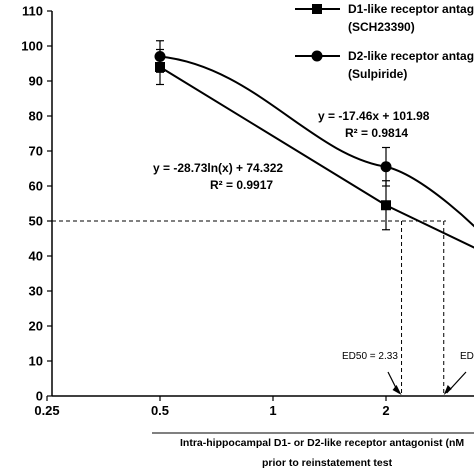 The width and height of the screenshot is (474, 474). I want to click on y-tick-label-8: 80, so click(36, 116).